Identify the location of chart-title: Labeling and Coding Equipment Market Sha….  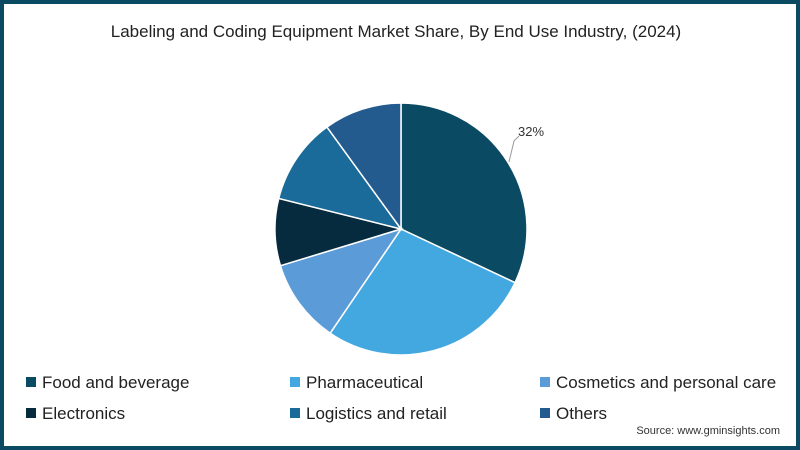
(396, 31).